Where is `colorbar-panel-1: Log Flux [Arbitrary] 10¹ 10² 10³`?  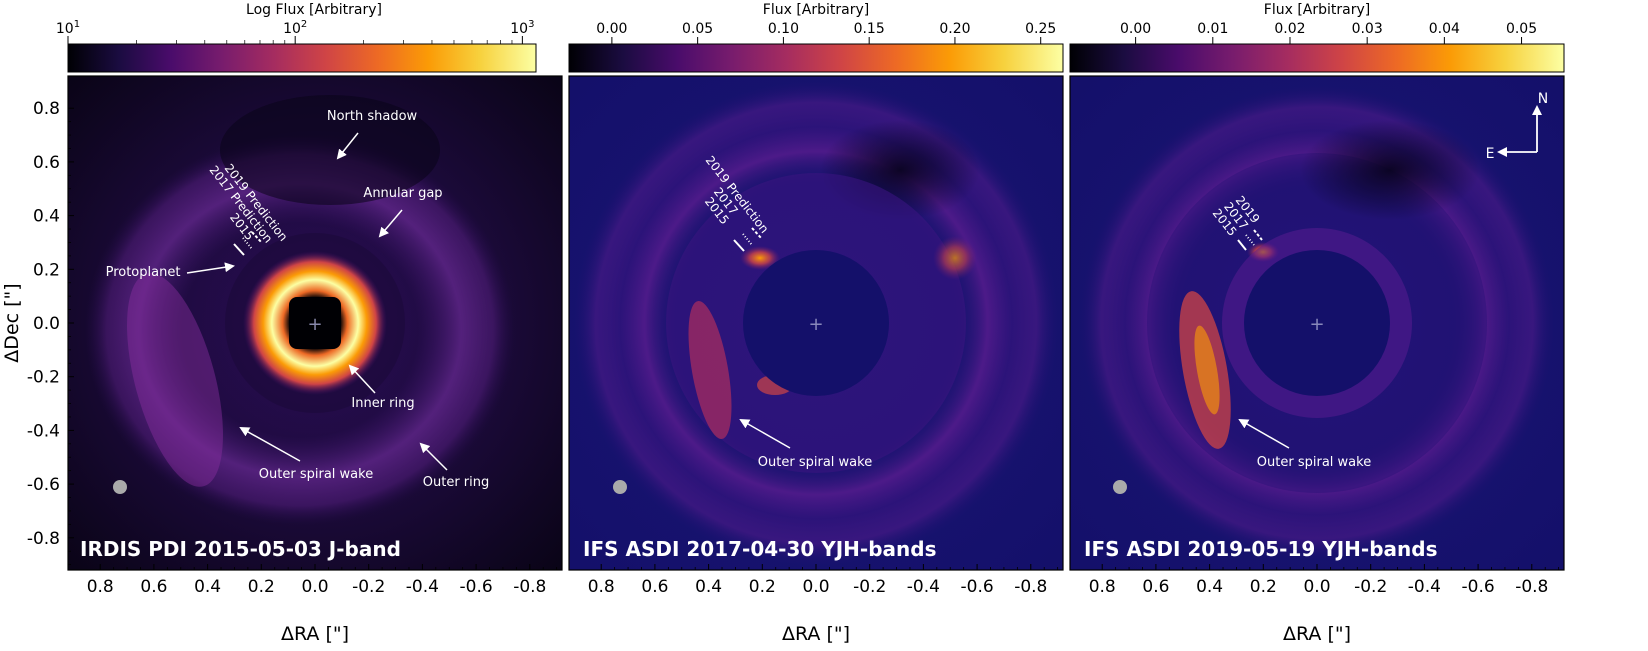
colorbar-panel-1: Log Flux [Arbitrary] 10¹ 10² 10³ is located at coordinates (296, 37).